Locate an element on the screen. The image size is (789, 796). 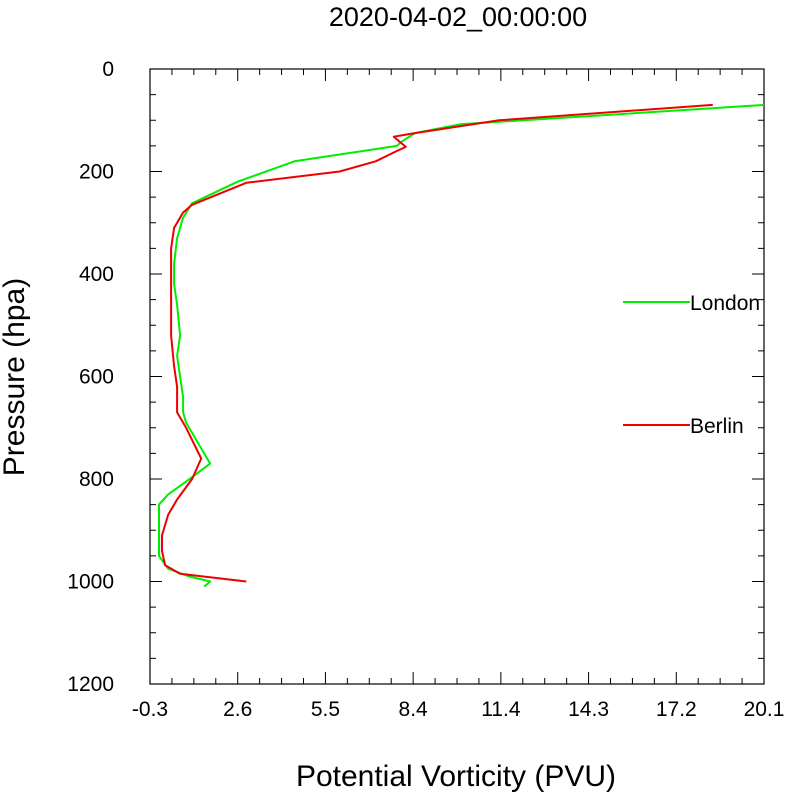
y-tick-label: 600 is located at coordinates (96, 377).